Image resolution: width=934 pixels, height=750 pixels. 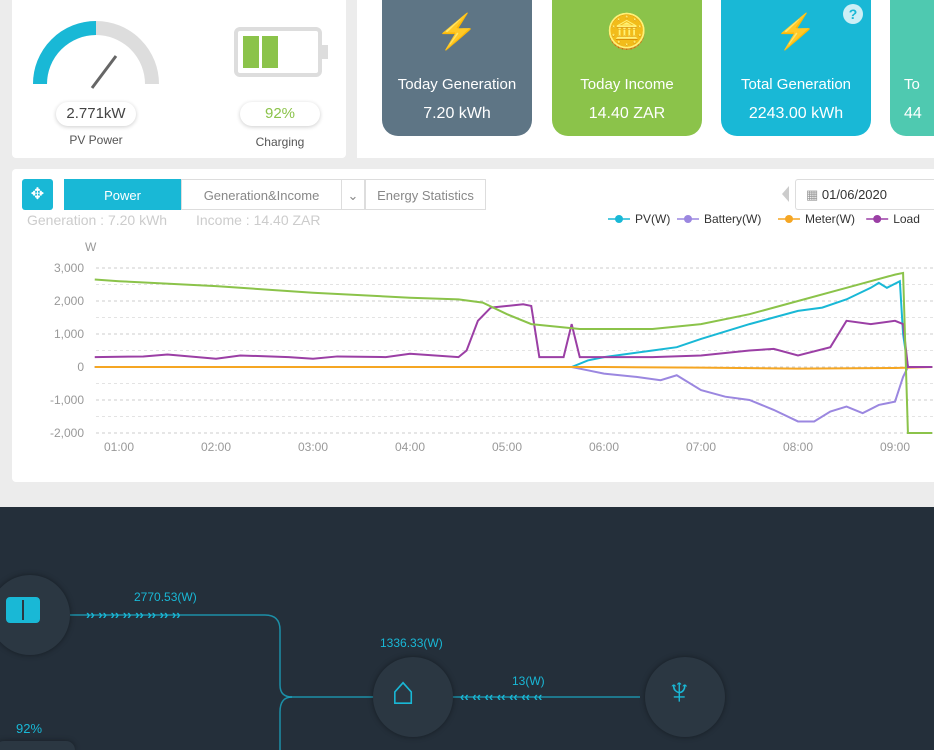 I want to click on card-today-generation: ⚡ Today Generation 7.20 kWh, so click(x=457, y=68).